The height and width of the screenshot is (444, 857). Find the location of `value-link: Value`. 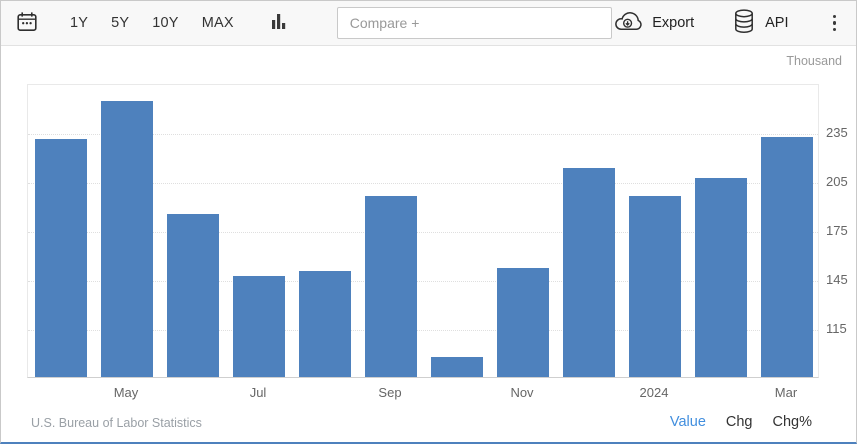

value-link: Value is located at coordinates (687, 422).